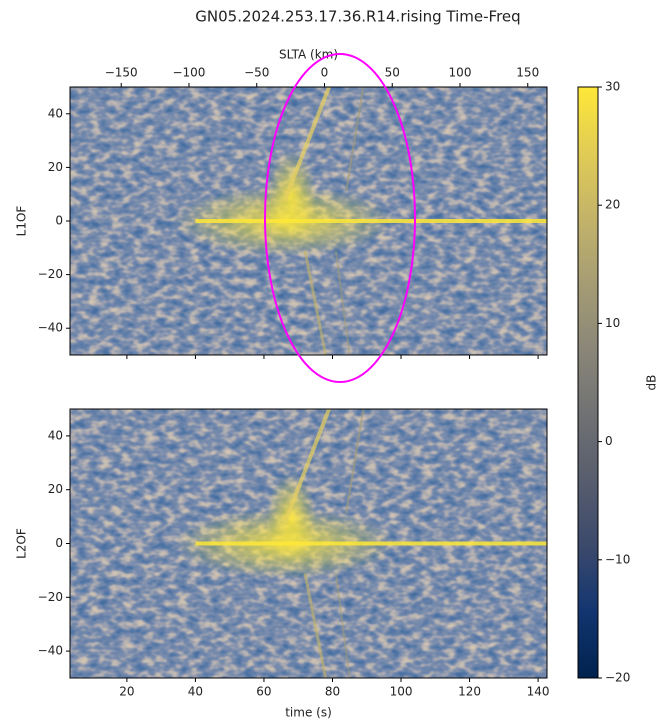 This screenshot has width=667, height=725. Describe the element at coordinates (195, 692) in the screenshot. I see `x-tick-label: 40` at that location.